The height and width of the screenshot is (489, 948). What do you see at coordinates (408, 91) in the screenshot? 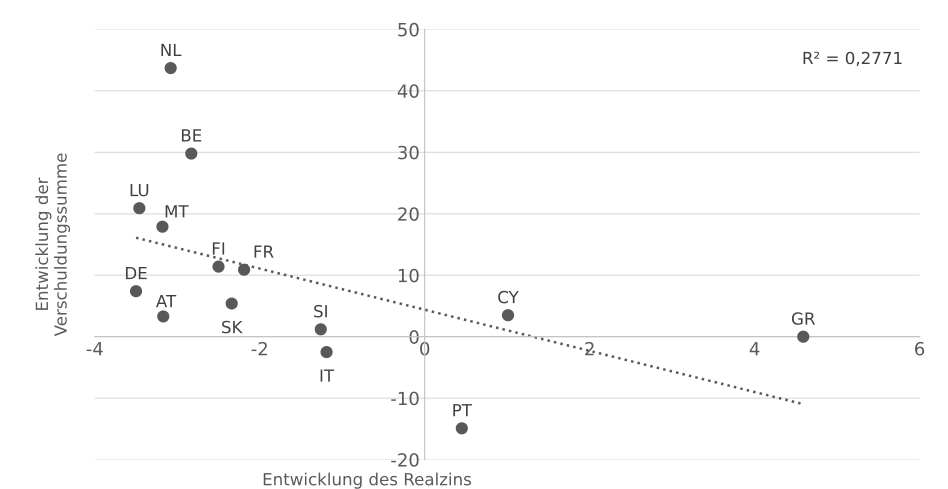
I see `y-tick-label: 40` at bounding box center [408, 91].